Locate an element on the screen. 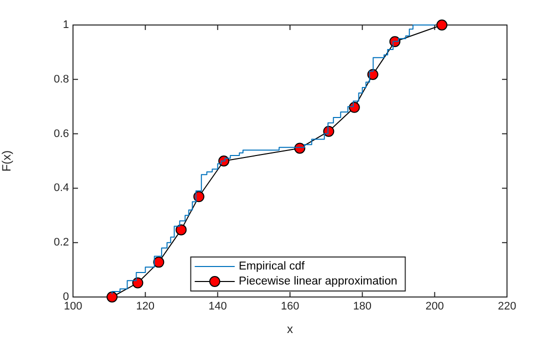 This screenshot has width=560, height=337. x-axis-title: x is located at coordinates (290, 329).